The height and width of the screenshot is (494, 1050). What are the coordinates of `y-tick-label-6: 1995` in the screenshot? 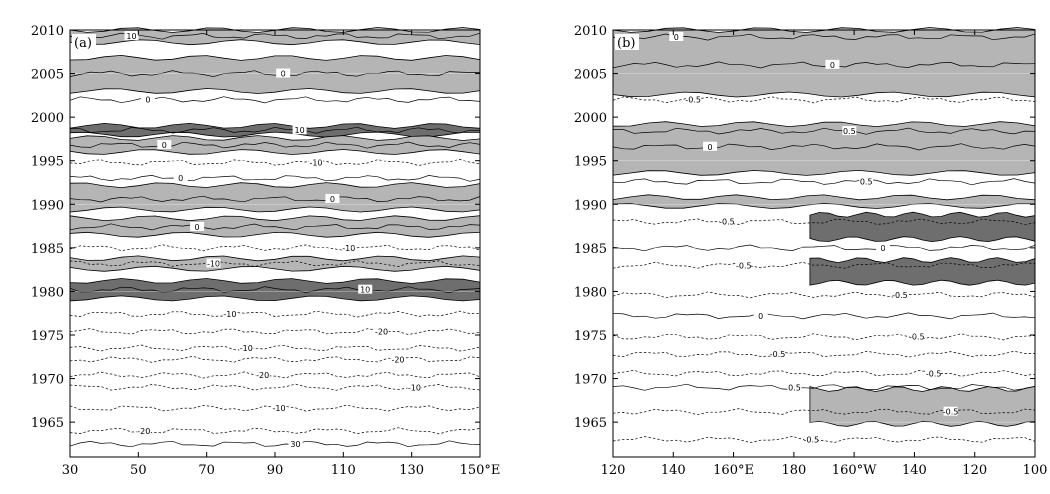 It's located at (590, 162).